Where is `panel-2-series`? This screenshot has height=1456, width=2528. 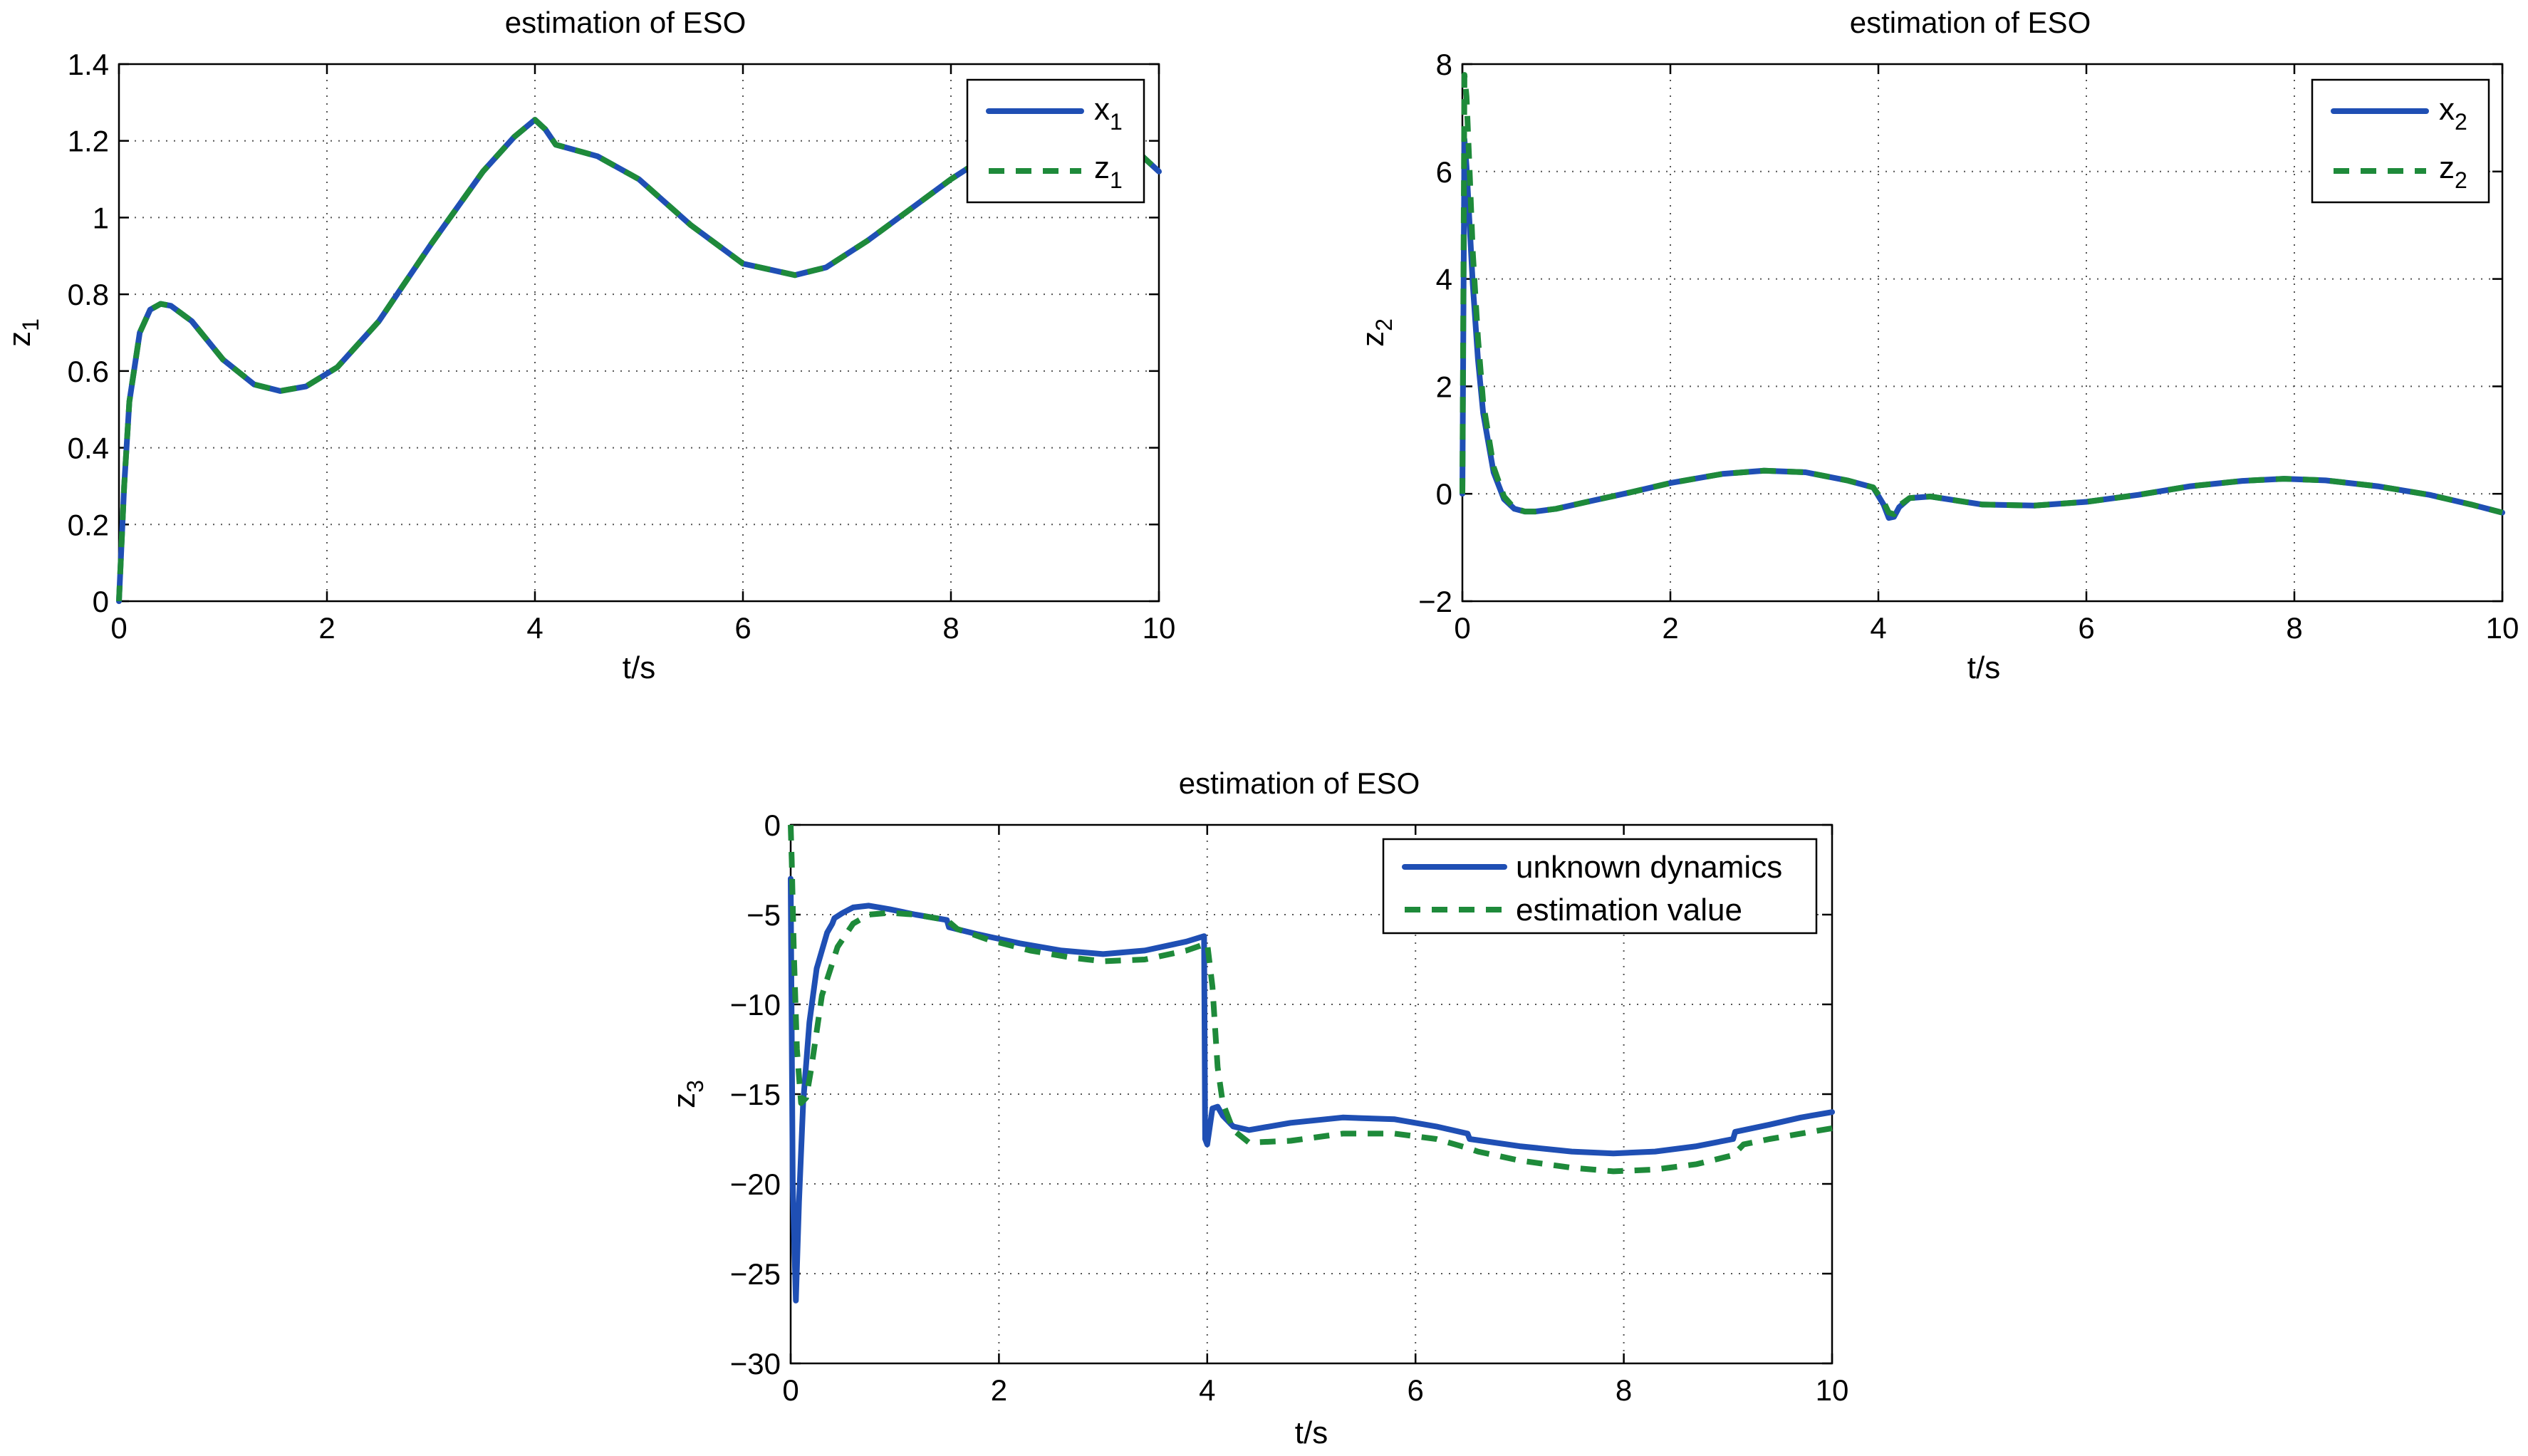 panel-2-series is located at coordinates (1983, 296).